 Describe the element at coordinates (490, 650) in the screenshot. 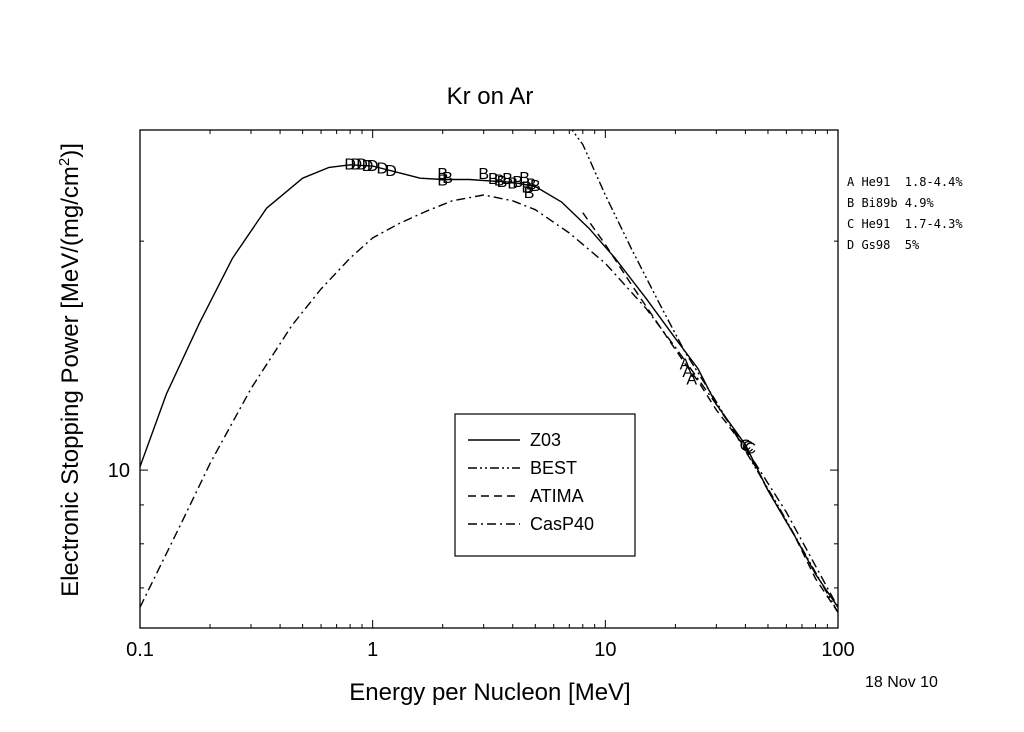

I see `x-tick-labels: 0.1 1 10 100` at that location.